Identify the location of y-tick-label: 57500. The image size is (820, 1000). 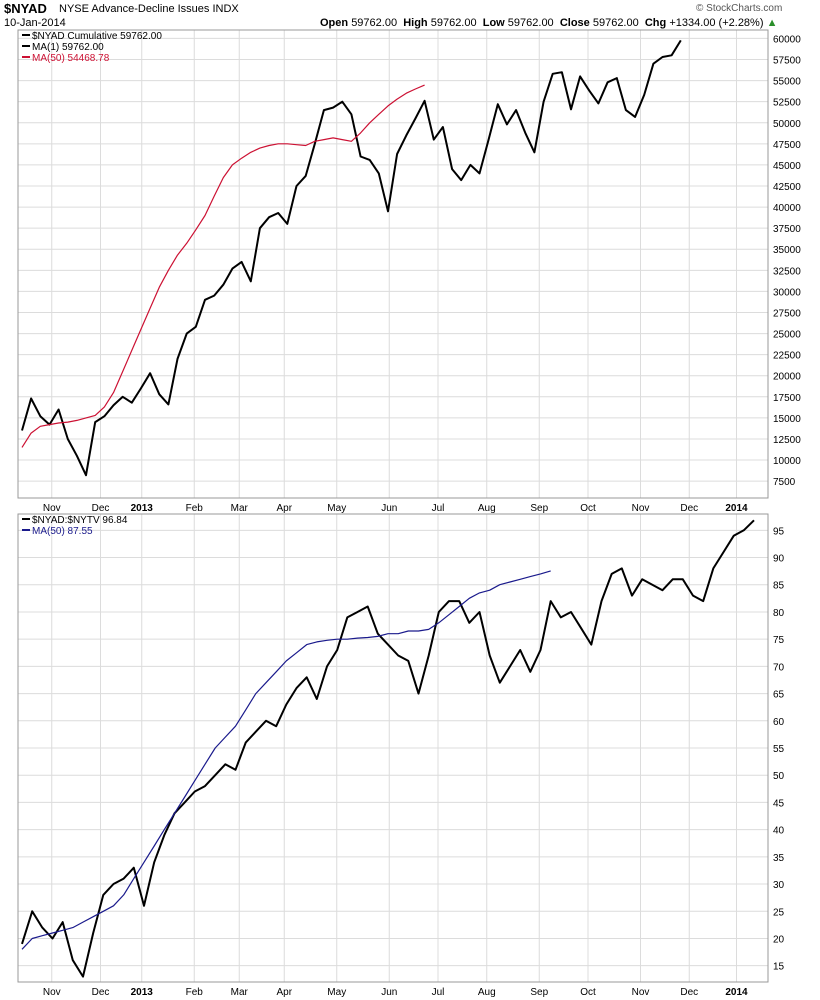
(787, 61).